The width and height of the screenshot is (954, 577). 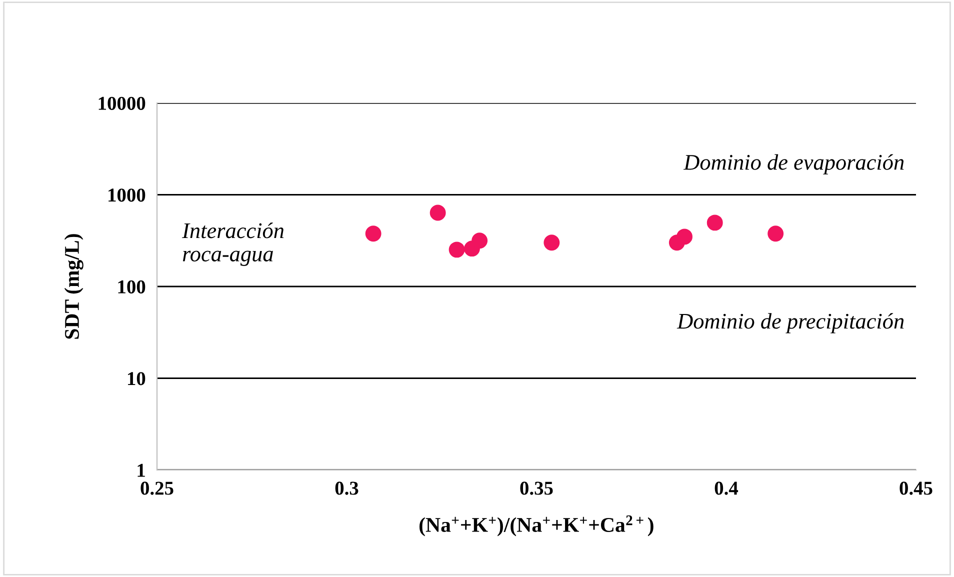 I want to click on annotation: Interacción roca-agua, so click(x=233, y=244).